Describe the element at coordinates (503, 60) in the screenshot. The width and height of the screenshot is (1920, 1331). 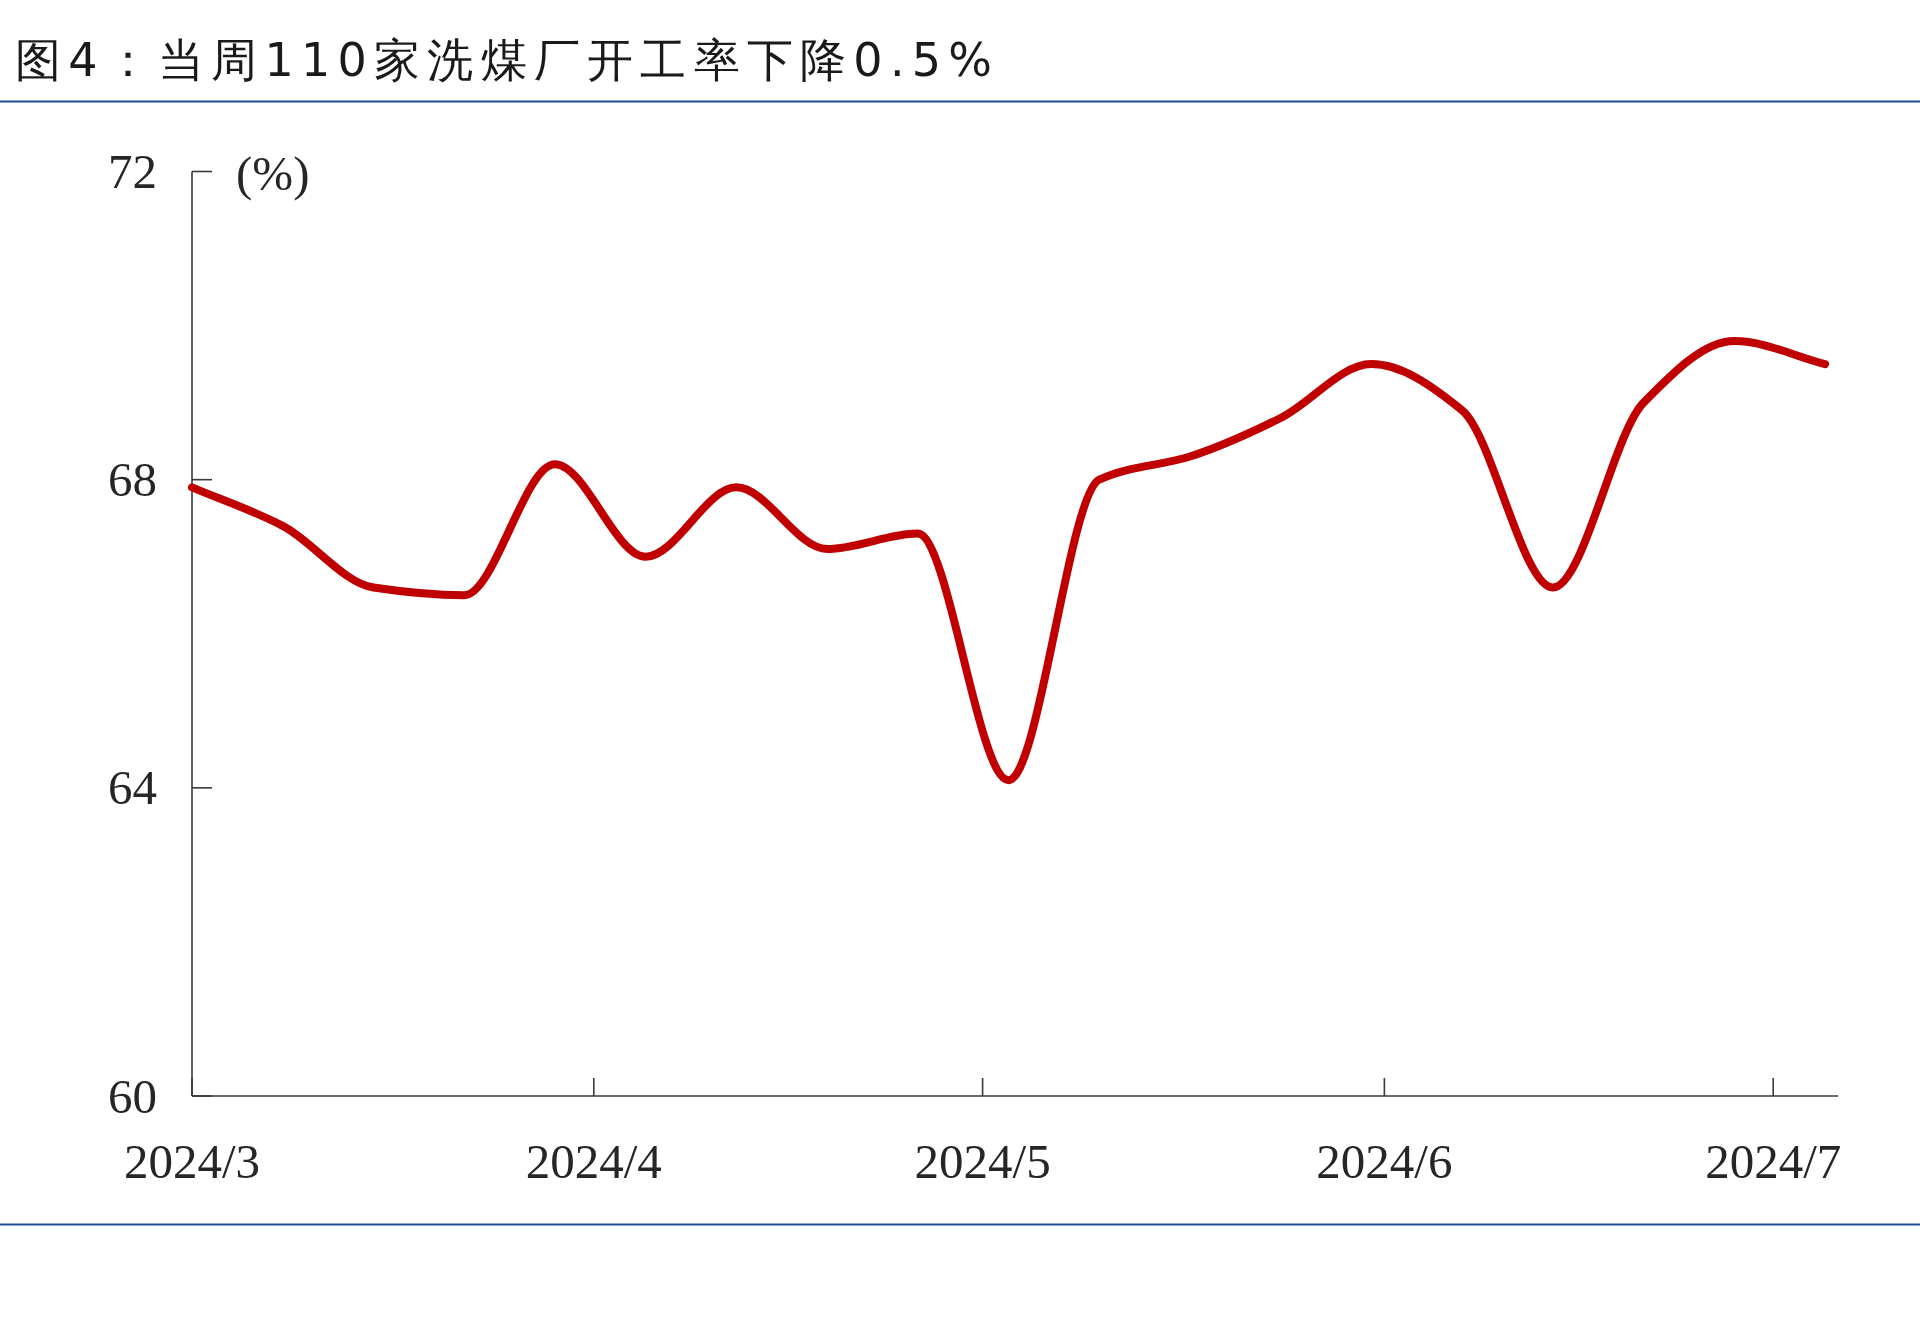
I see `title: 图4：当周110家洗煤厂开工率下降0.5%` at that location.